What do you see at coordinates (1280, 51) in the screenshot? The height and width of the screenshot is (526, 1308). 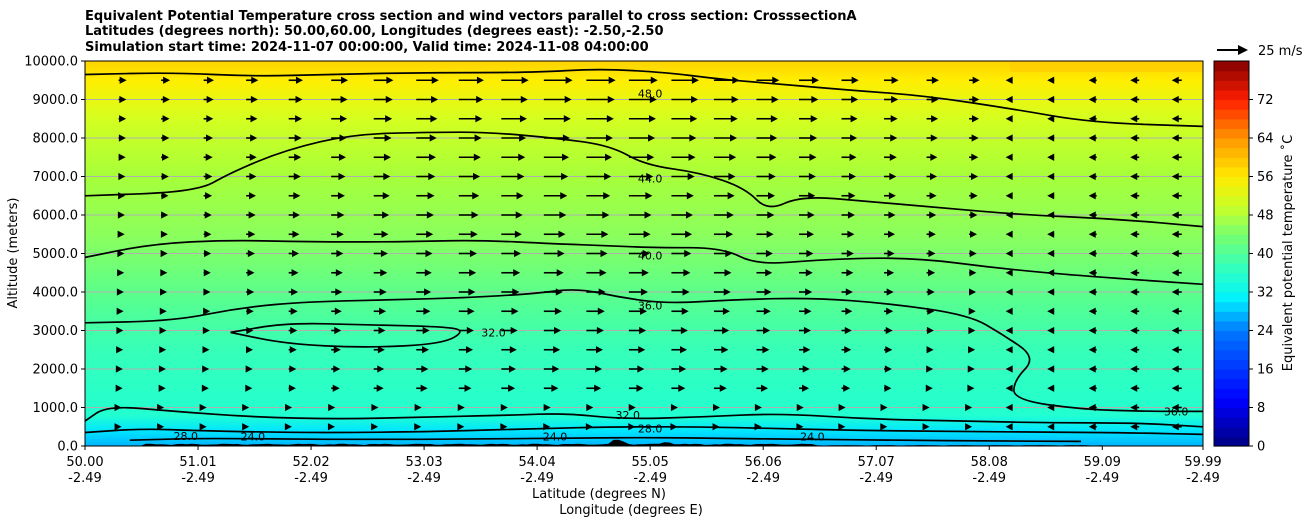 I see `quiver-key-label: 25 m/s` at bounding box center [1280, 51].